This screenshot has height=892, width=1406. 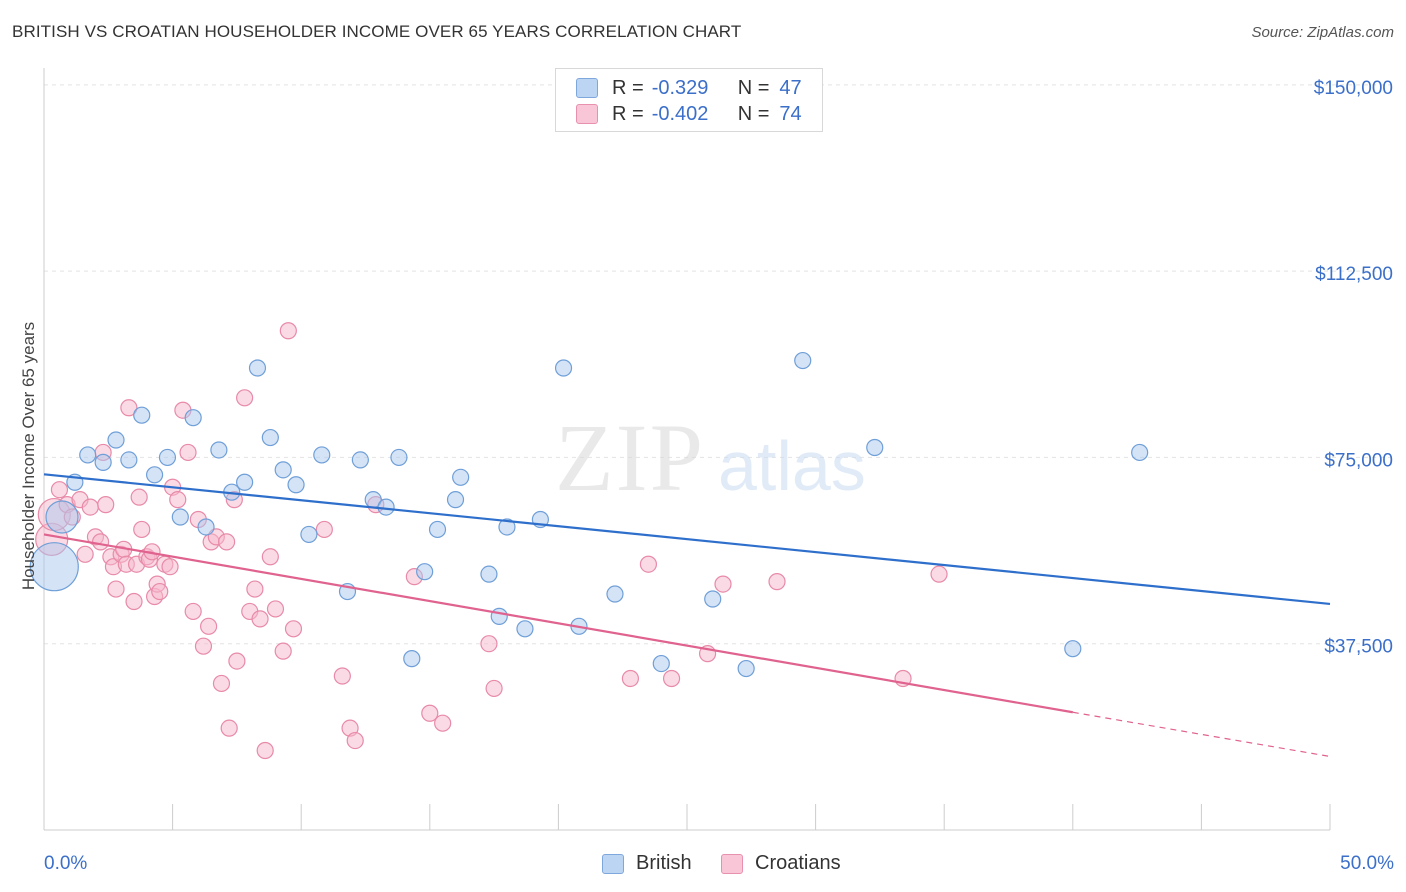 I want to click on bottom-british-label: British, so click(x=664, y=863).